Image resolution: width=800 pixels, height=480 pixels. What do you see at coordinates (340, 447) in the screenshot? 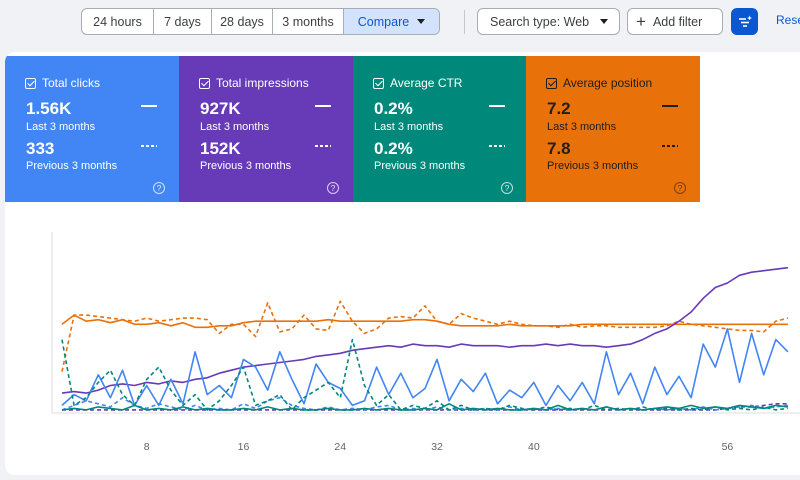
I see `x-tick-label: 24` at bounding box center [340, 447].